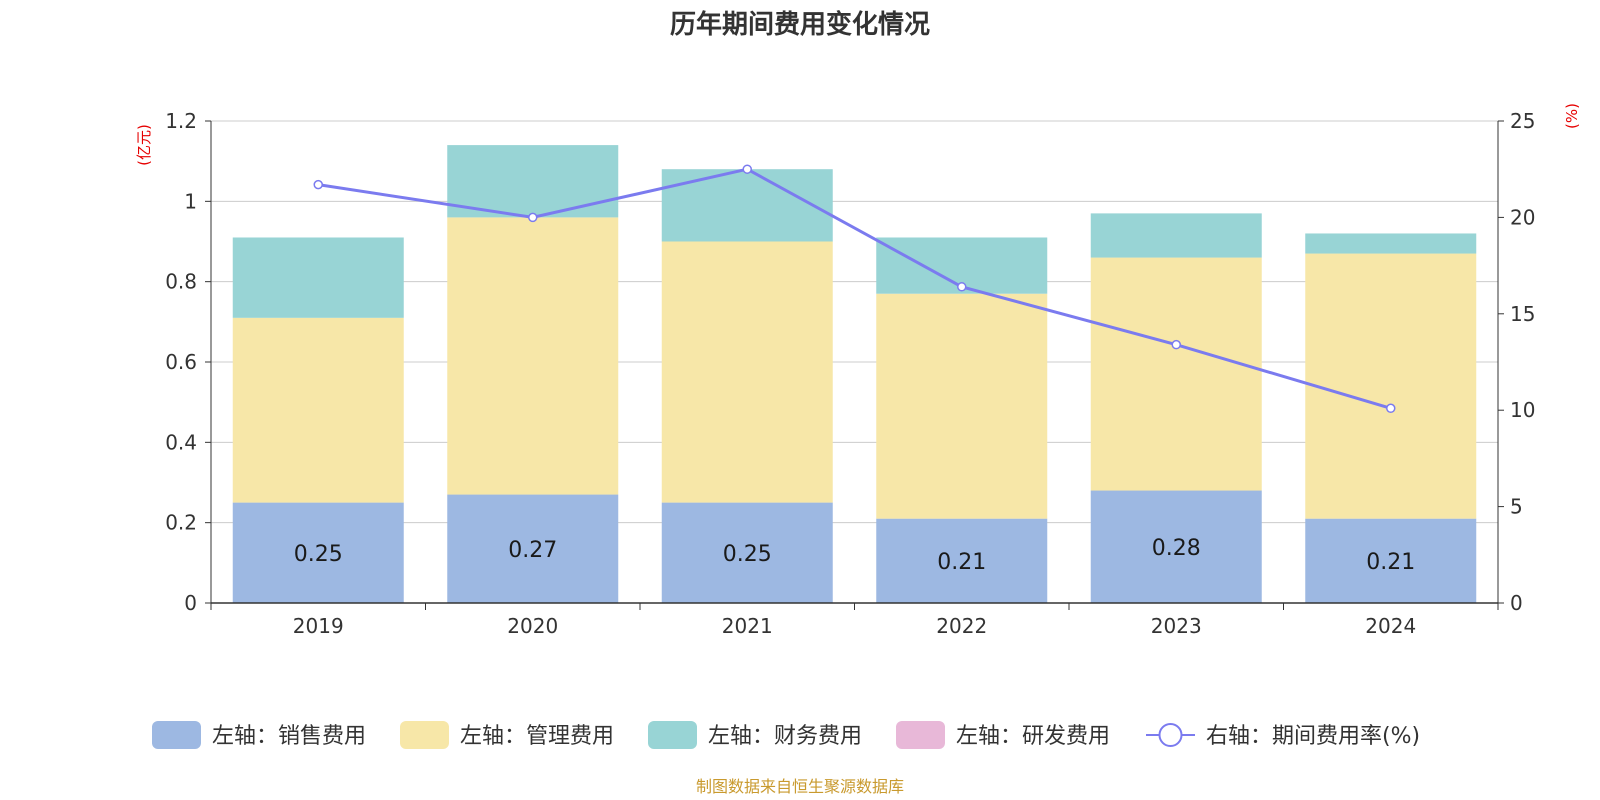  Describe the element at coordinates (181, 121) in the screenshot. I see `left-tick-label: 1.2` at that location.